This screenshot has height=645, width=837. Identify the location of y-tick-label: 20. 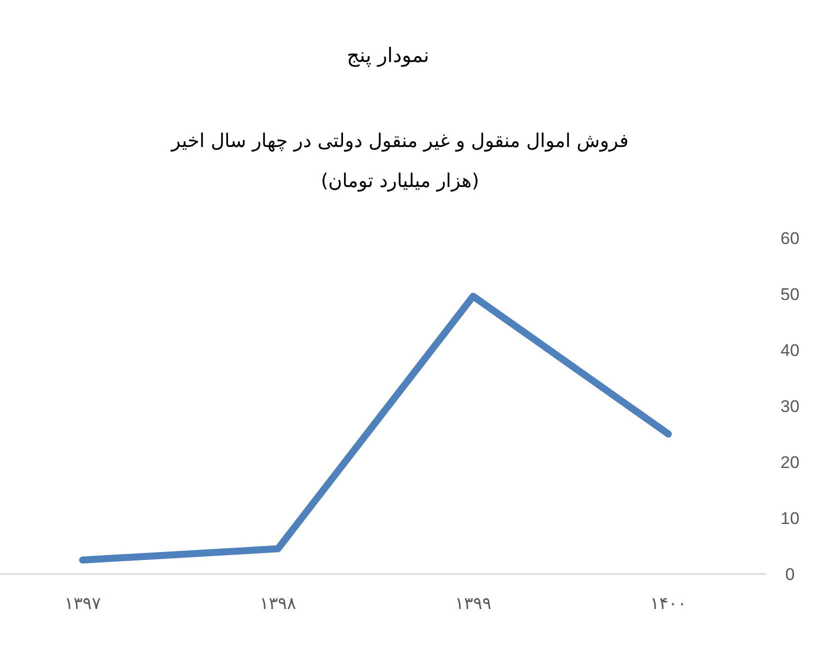
(790, 462).